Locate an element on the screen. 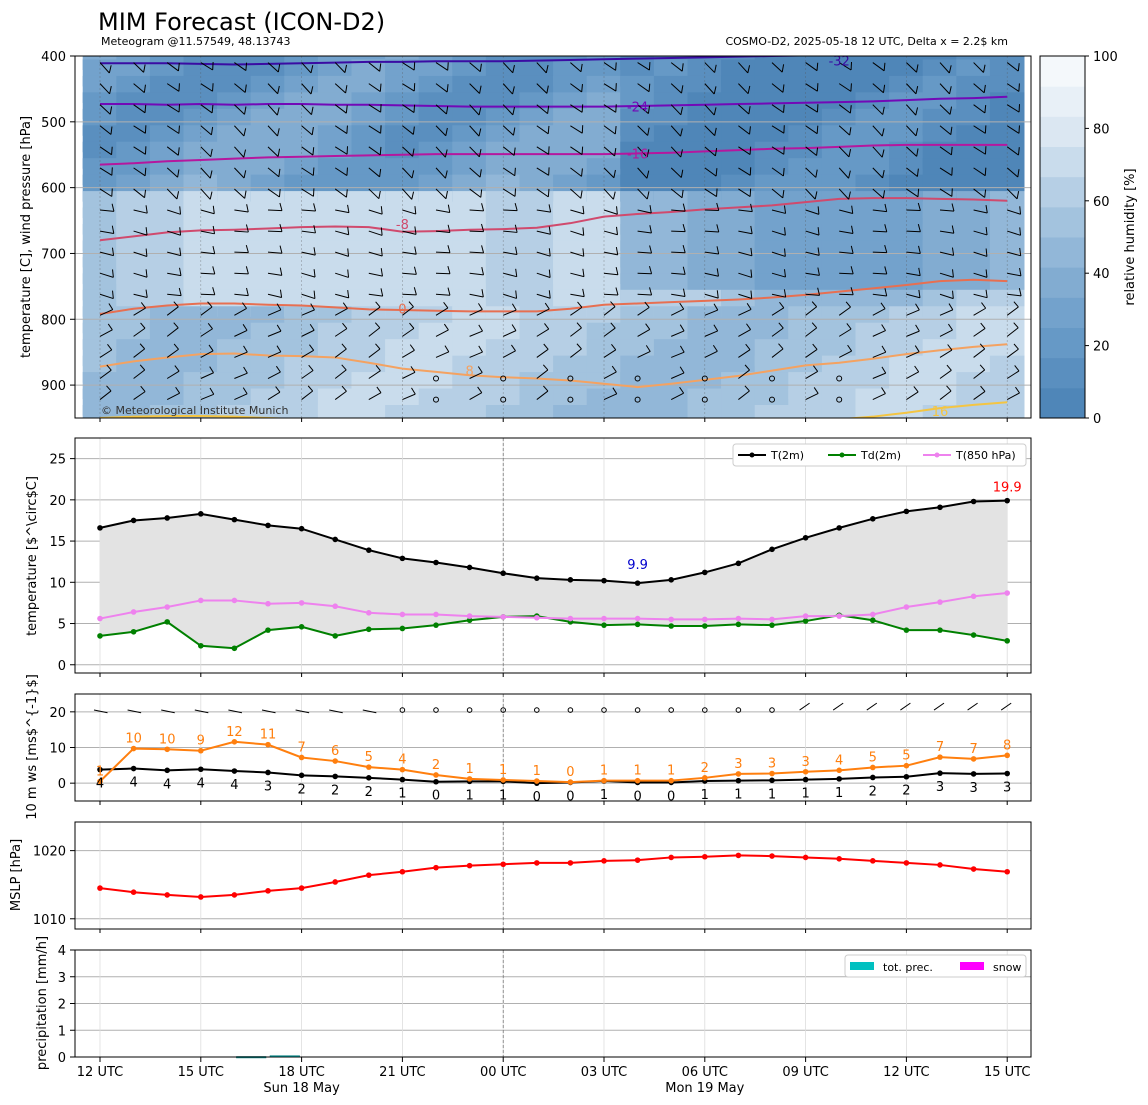 The height and width of the screenshot is (1105, 1148). temperature-ylabel: temperature [$^\circ$C] is located at coordinates (32, 556).